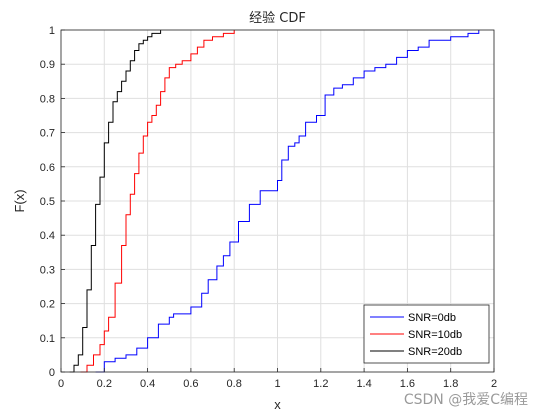  What do you see at coordinates (190, 384) in the screenshot?
I see `x-tick-label: 0.6` at bounding box center [190, 384].